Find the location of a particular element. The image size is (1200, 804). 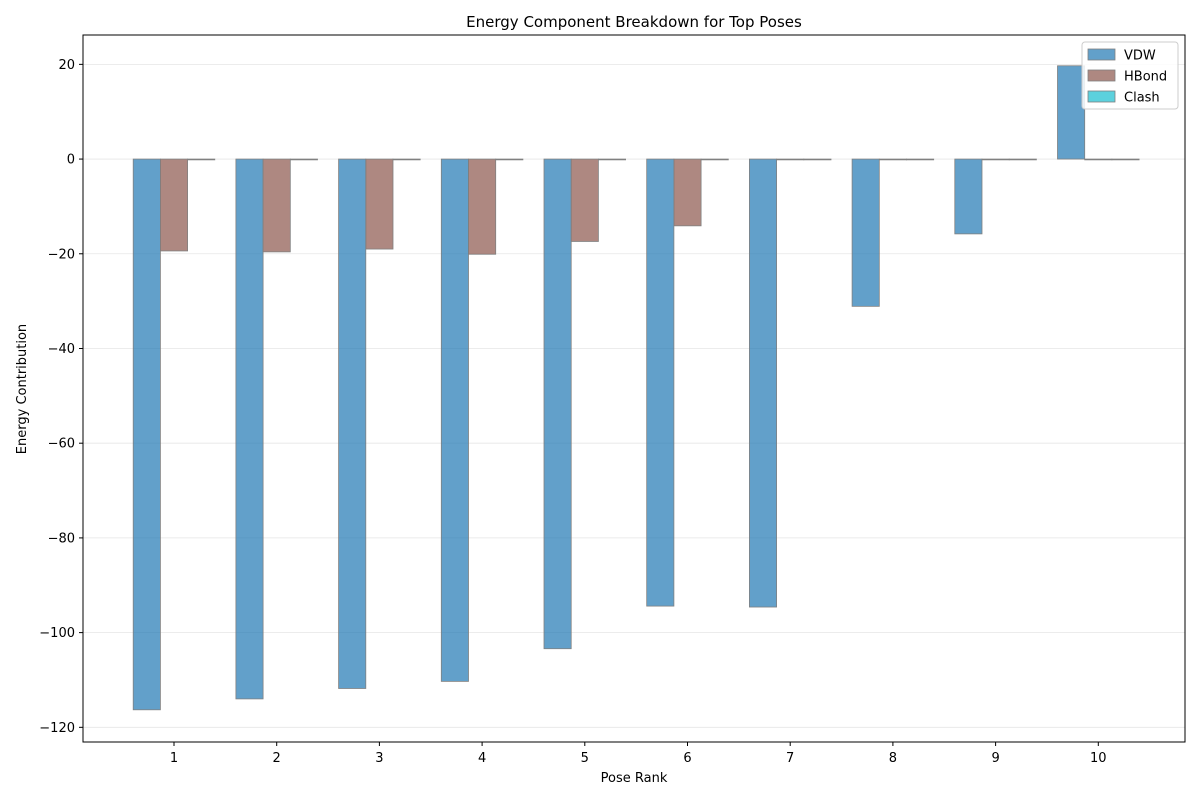

y-tick-label: −60 is located at coordinates (61, 444).